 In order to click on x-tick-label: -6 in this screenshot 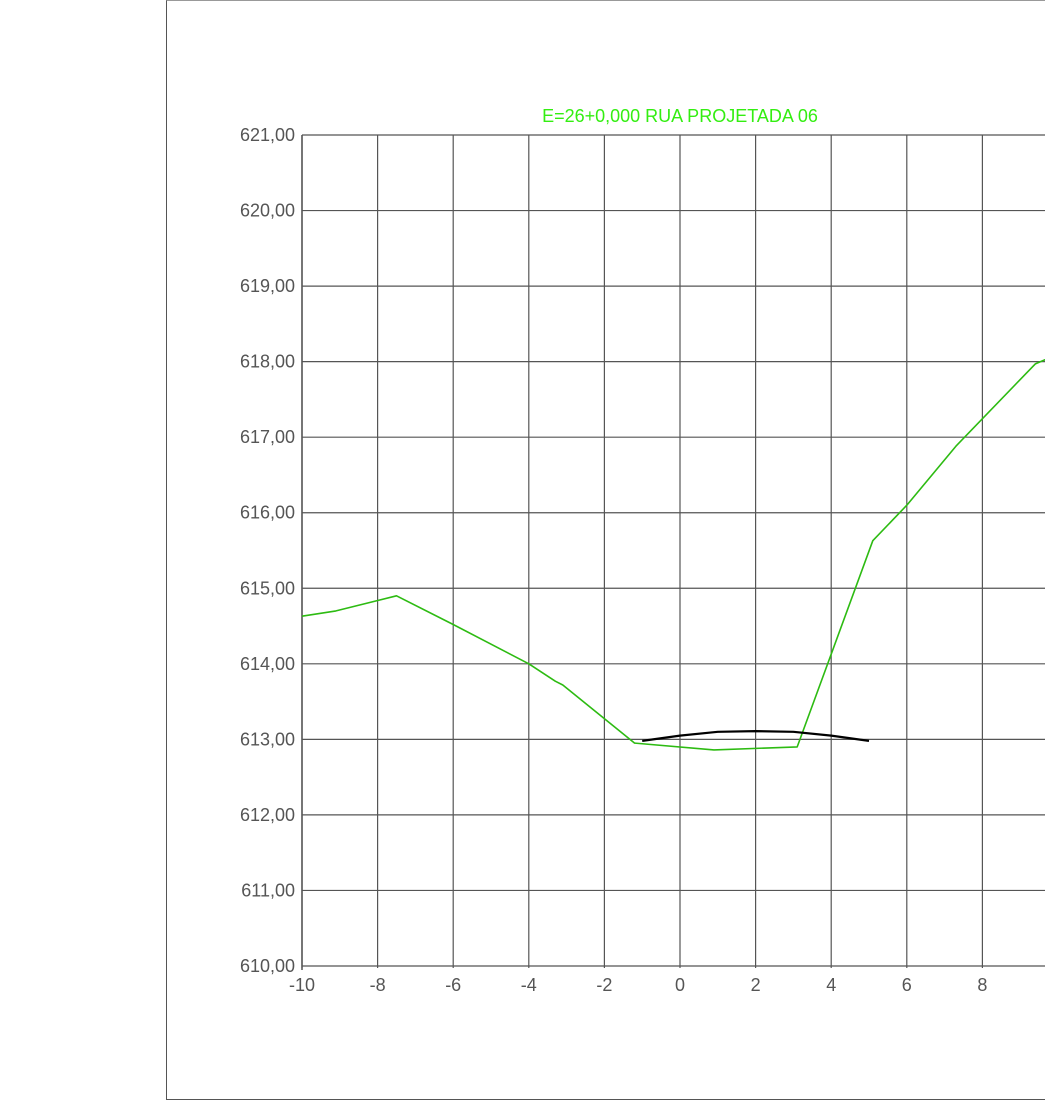, I will do `click(453, 985)`.